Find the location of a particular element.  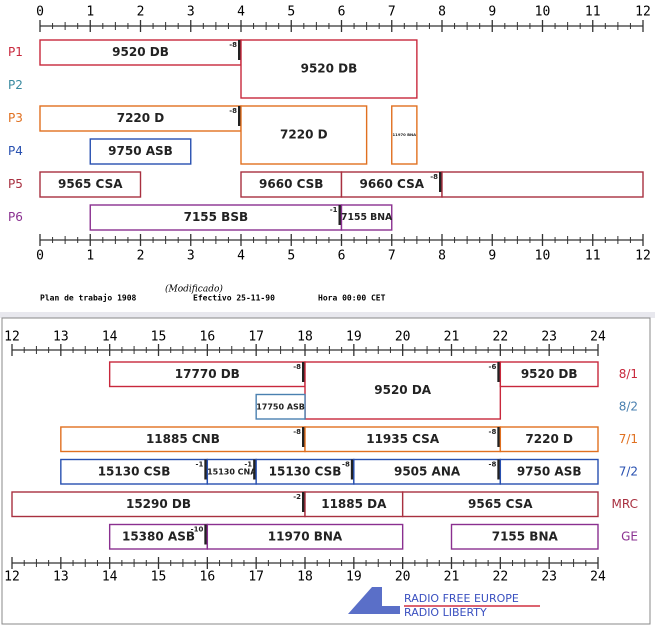

row-label: P1 is located at coordinates (15, 52).